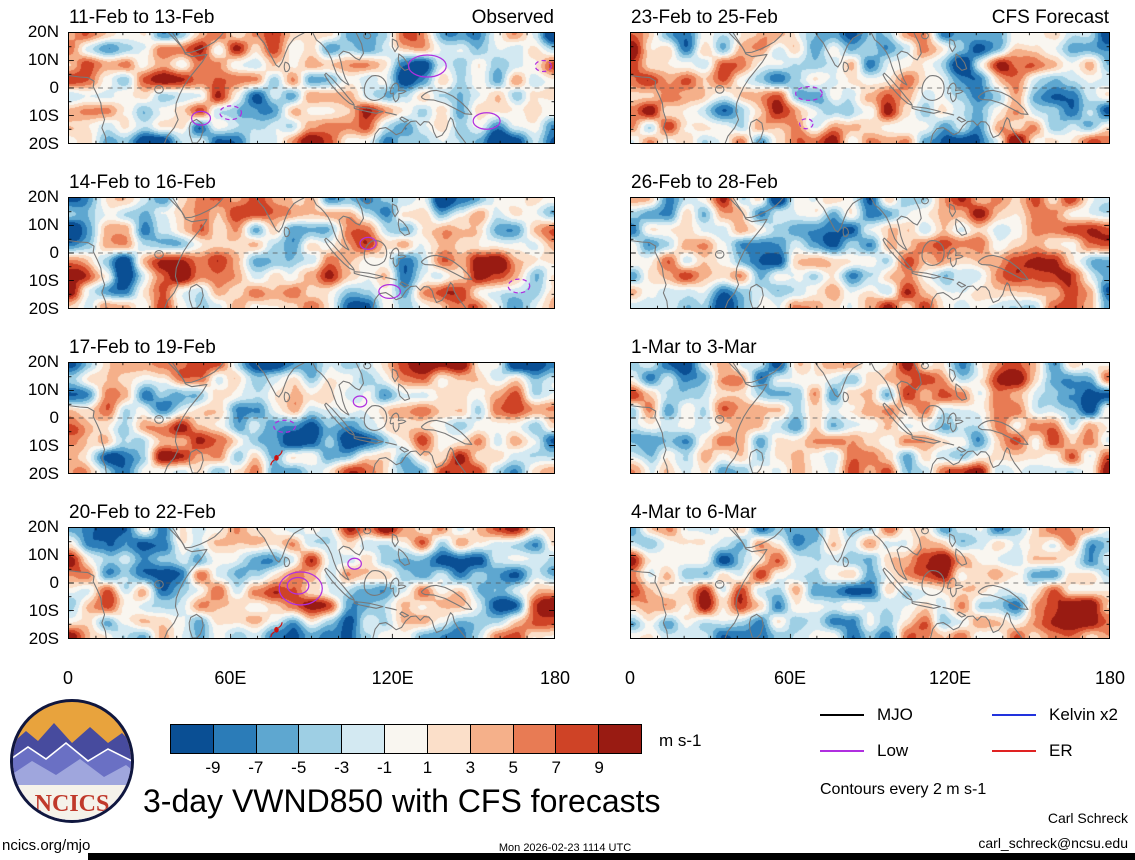 This screenshot has height=860, width=1135. I want to click on credit-name: Carl Schreck, so click(1087, 818).